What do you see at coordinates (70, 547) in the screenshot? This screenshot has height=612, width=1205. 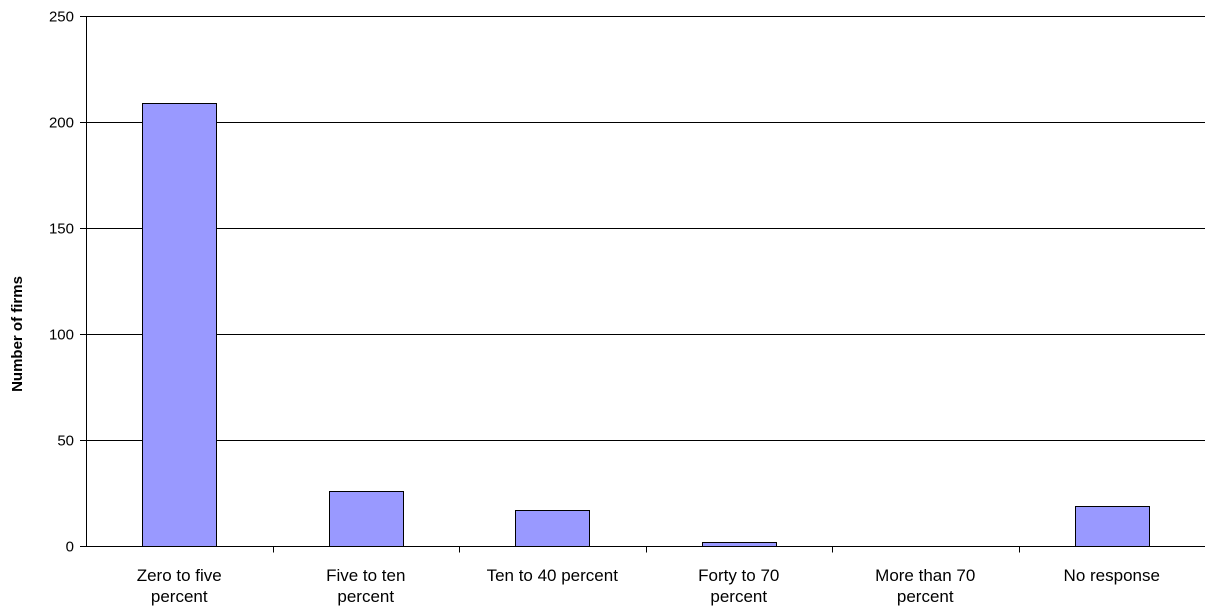 I see `y-tick-label: 0` at bounding box center [70, 547].